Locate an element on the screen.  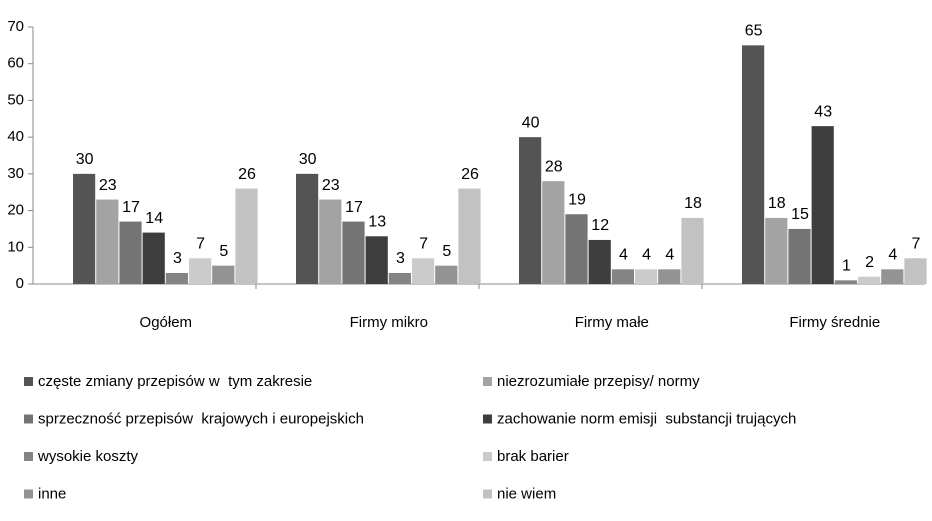
y-tick-label: 30 is located at coordinates (15, 173).